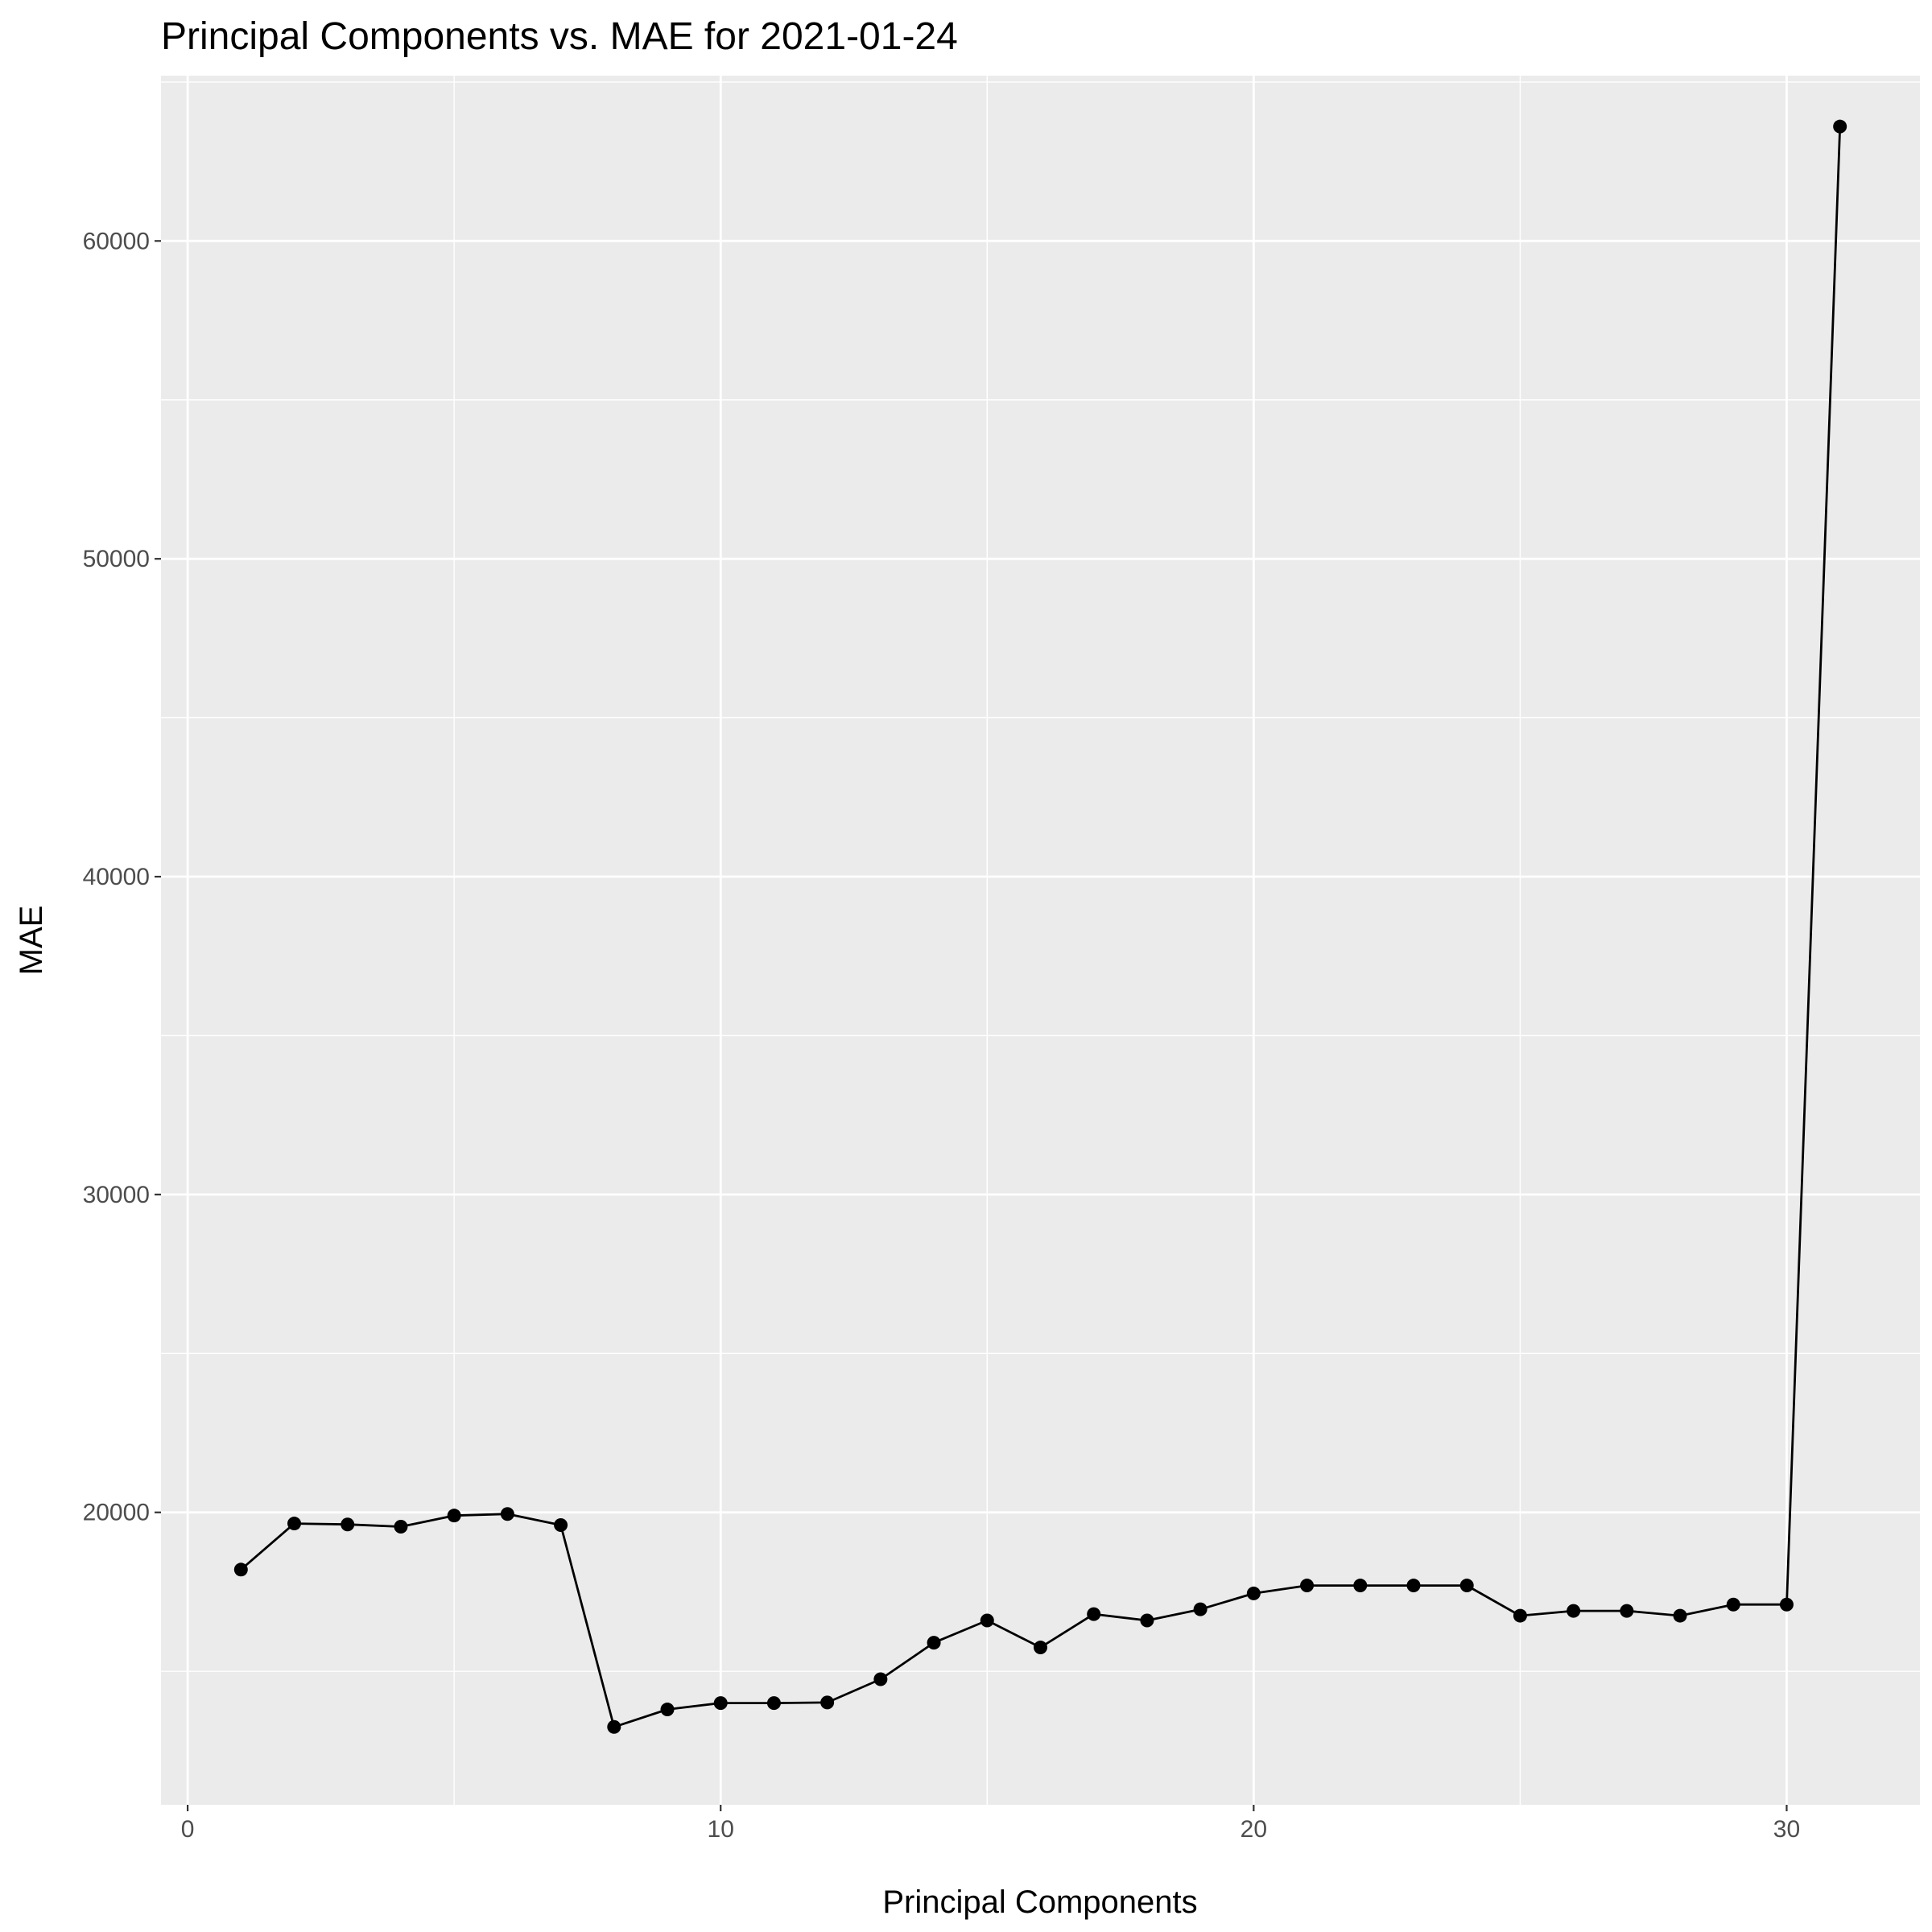  I want to click on y-tick-label: 60000, so click(116, 241).